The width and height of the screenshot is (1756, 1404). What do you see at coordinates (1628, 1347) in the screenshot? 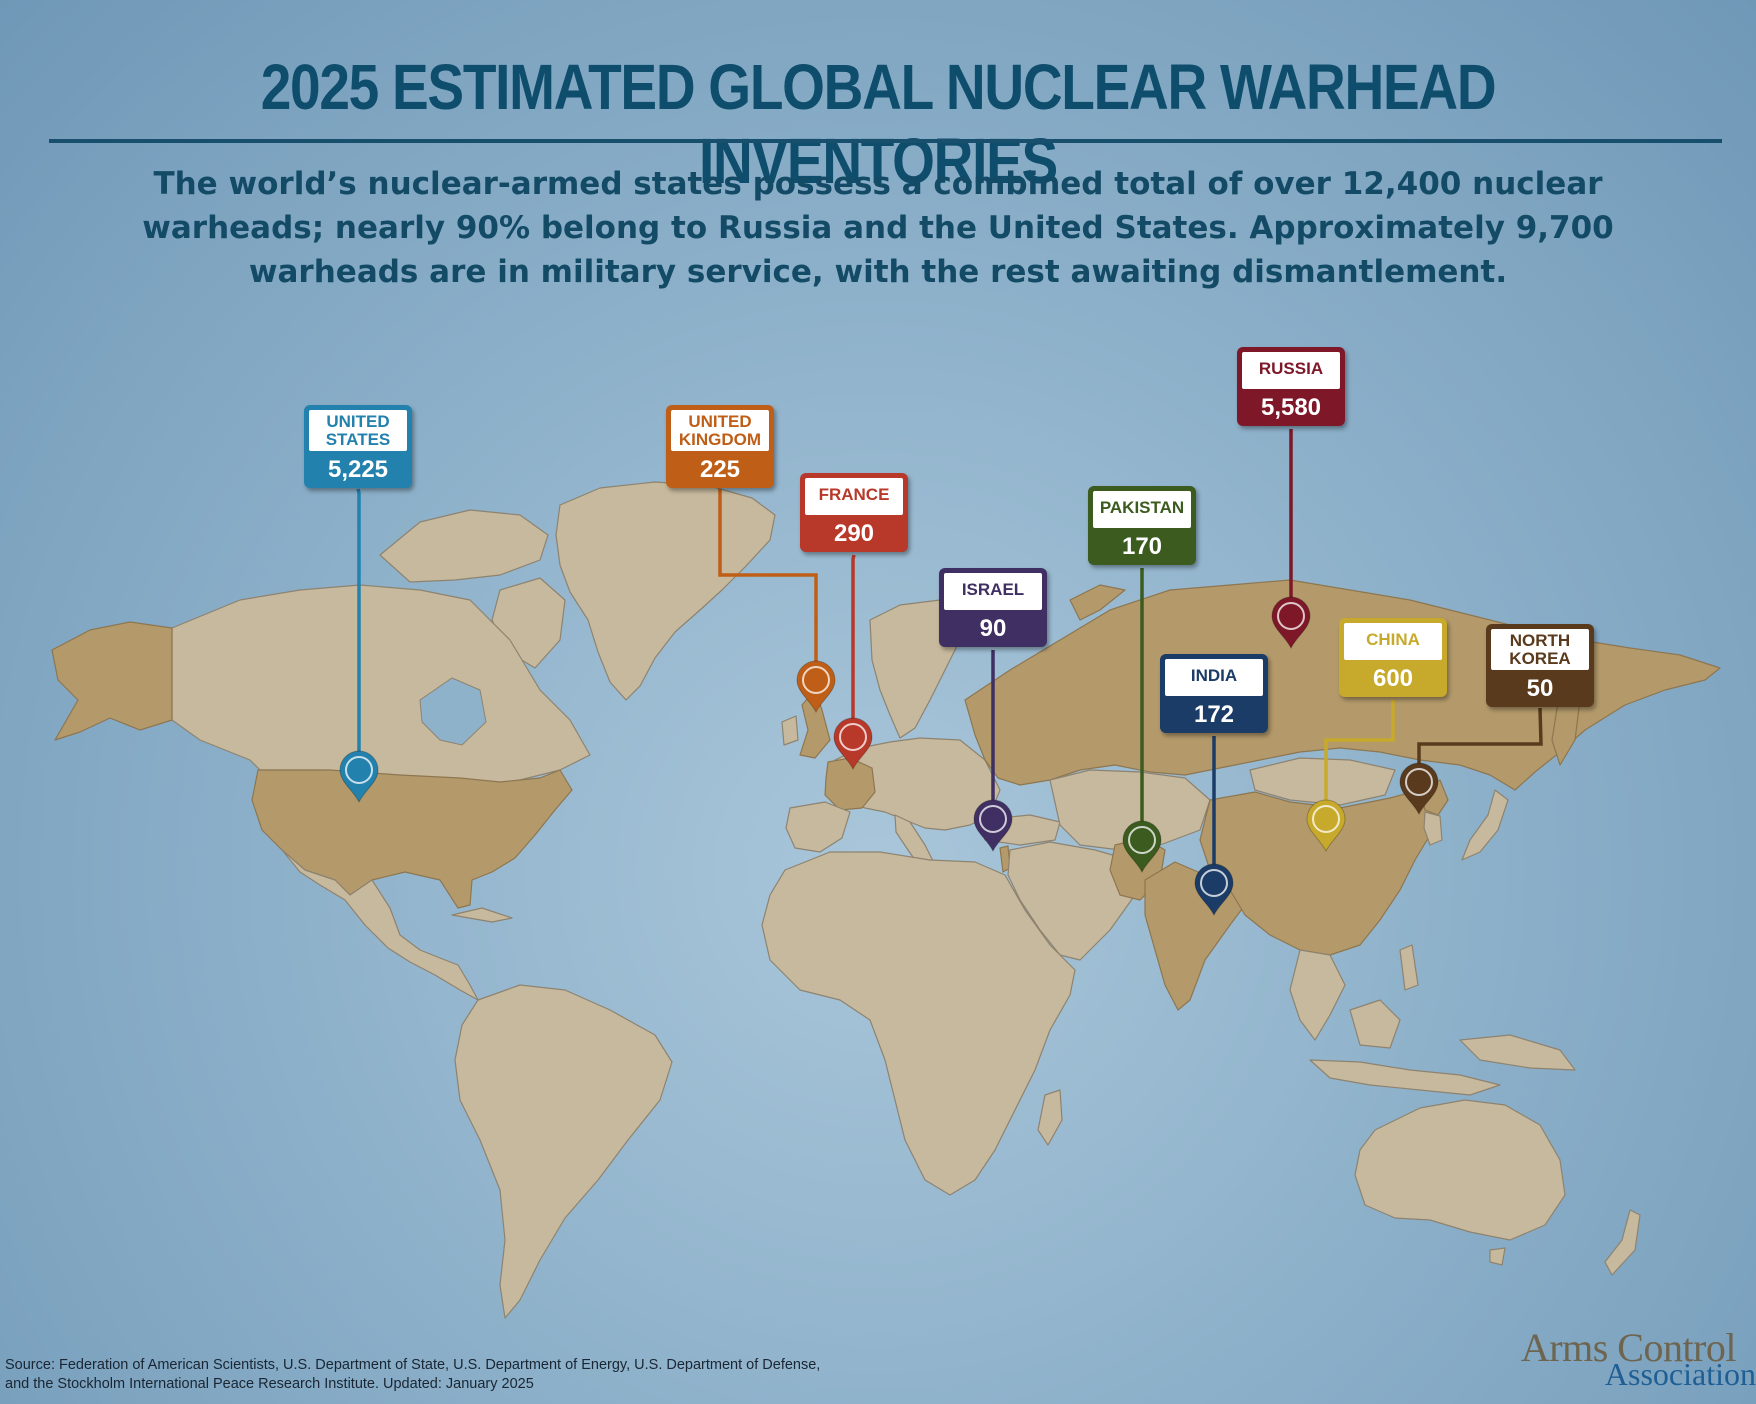
I see `logo-line-1: Arms Control` at bounding box center [1628, 1347].